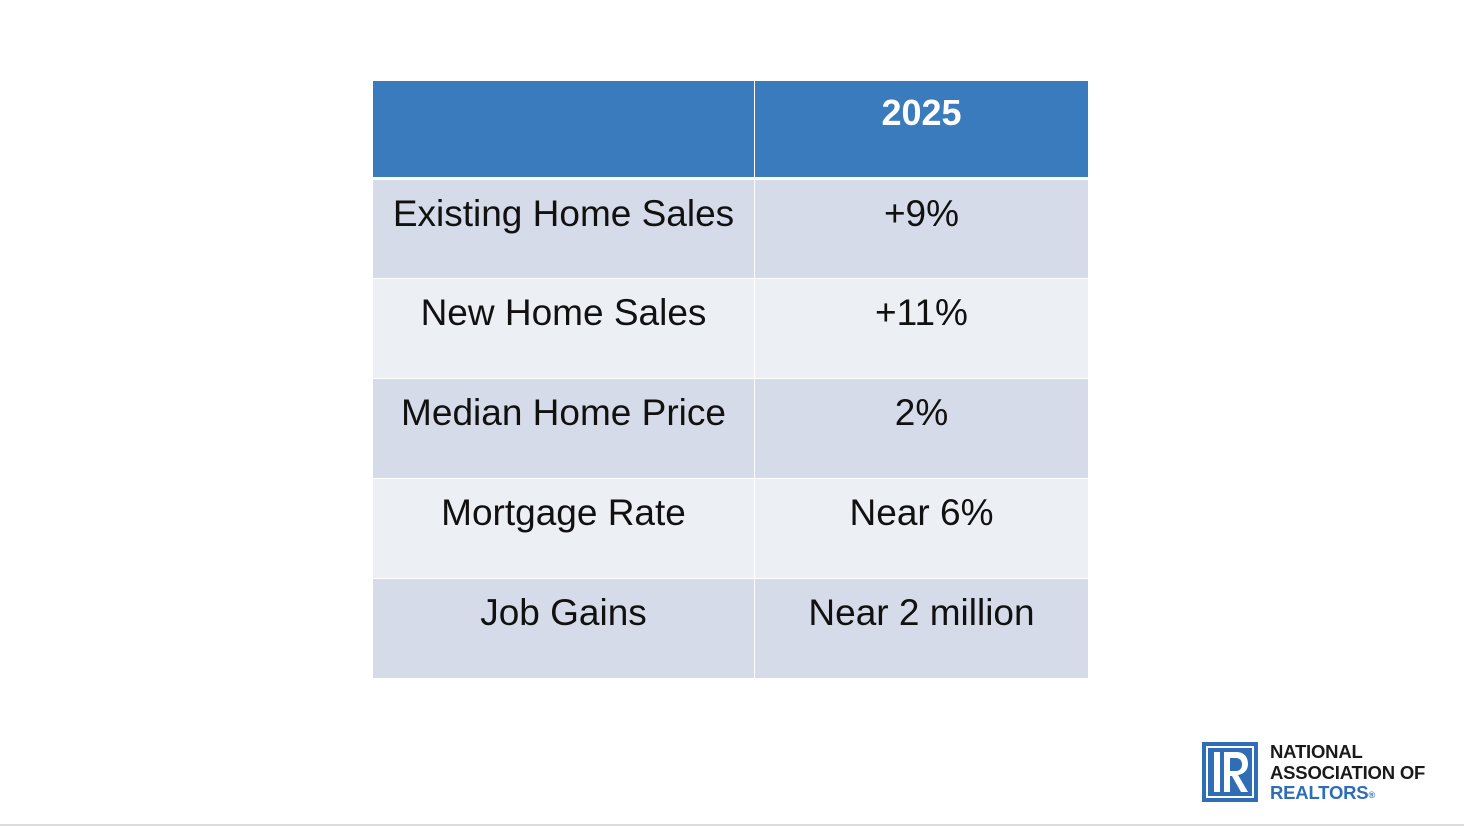 The width and height of the screenshot is (1464, 826). Describe the element at coordinates (1230, 772) in the screenshot. I see `realtor-r-icon` at that location.